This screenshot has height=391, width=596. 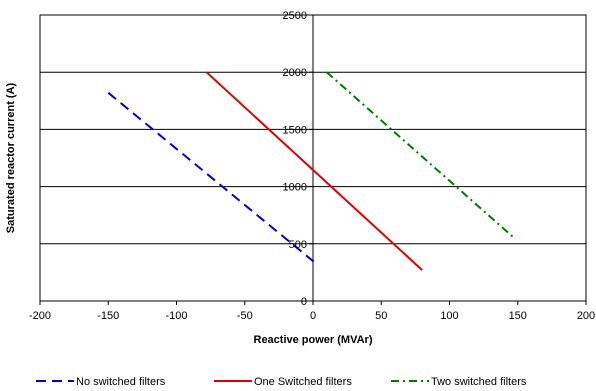 What do you see at coordinates (295, 16) in the screenshot?
I see `y-tick-label: 2500` at bounding box center [295, 16].